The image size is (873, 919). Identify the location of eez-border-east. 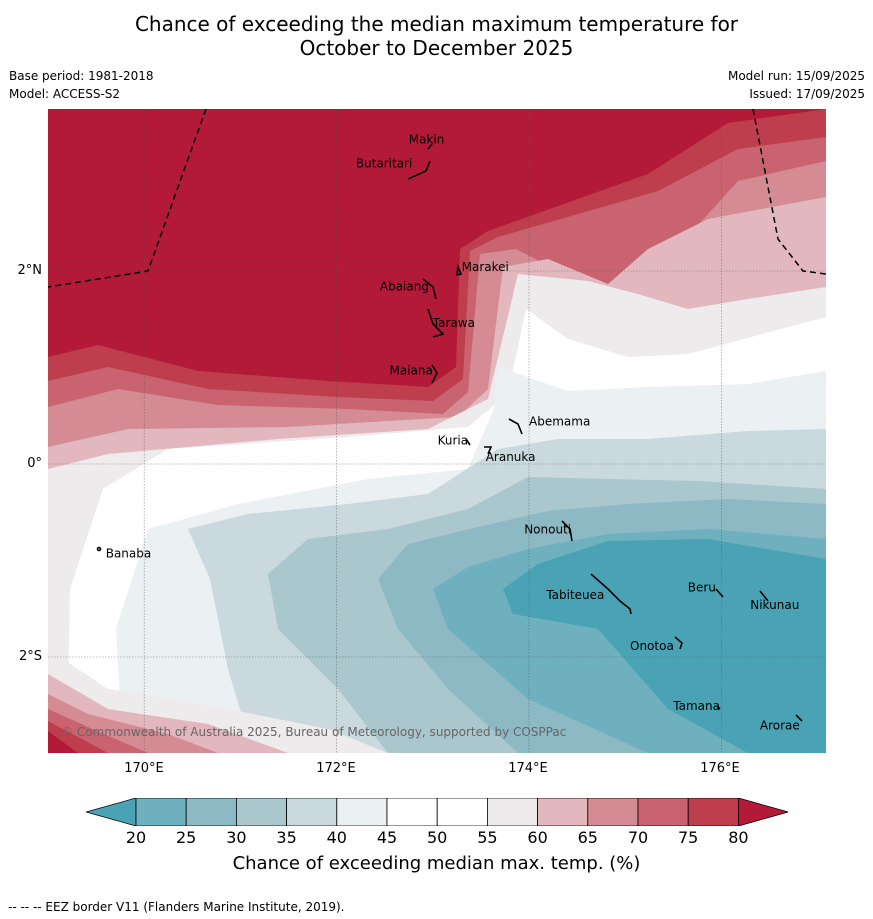
(789, 192).